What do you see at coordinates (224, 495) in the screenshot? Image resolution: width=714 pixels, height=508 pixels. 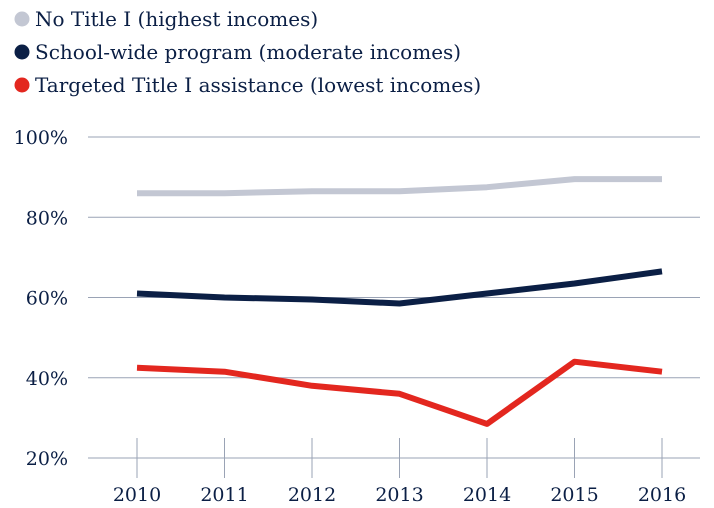 I see `x-tick-label: 2011` at bounding box center [224, 495].